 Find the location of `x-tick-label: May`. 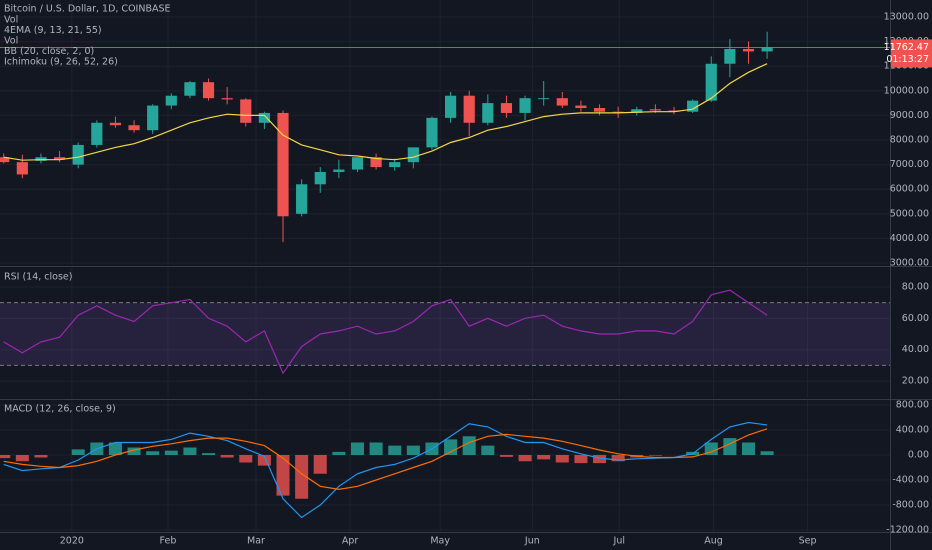

x-tick-label: May is located at coordinates (440, 541).